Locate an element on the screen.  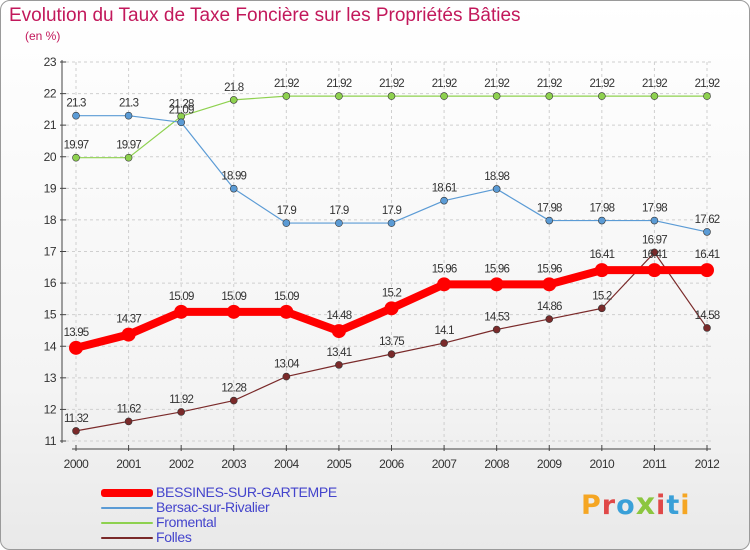
data-label-bersac: 18.61 is located at coordinates (444, 189).